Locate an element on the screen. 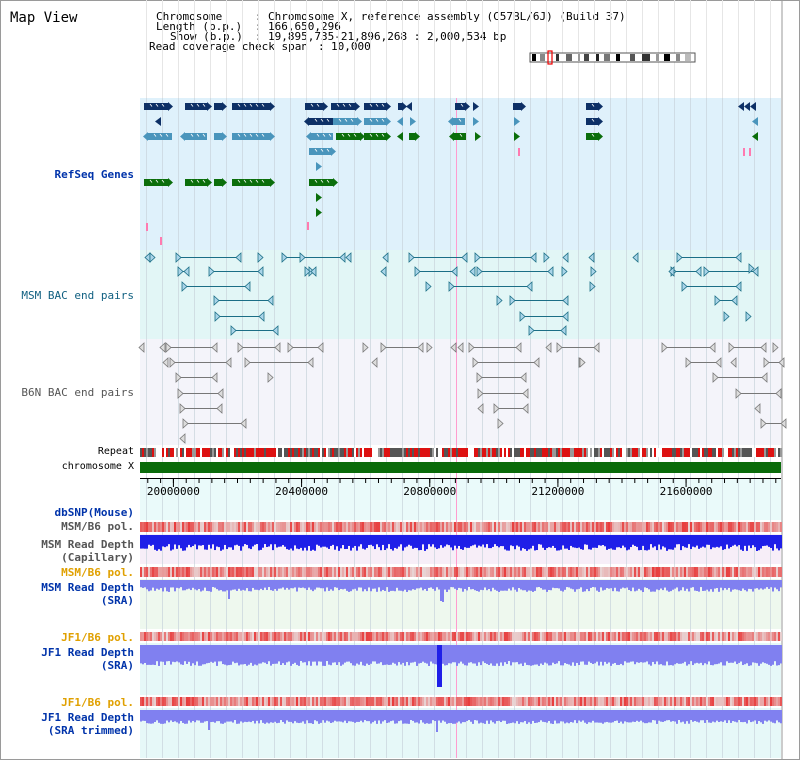 The image size is (800, 760). msm-bac-pair-end is located at coordinates (451, 286).